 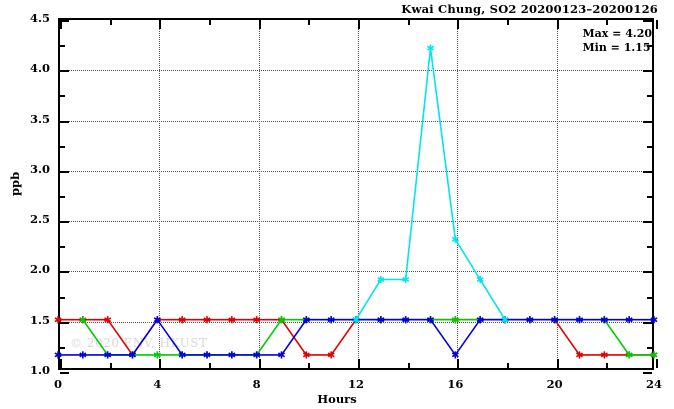 What do you see at coordinates (39, 370) in the screenshot?
I see `y-tick-label: 1.0` at bounding box center [39, 370].